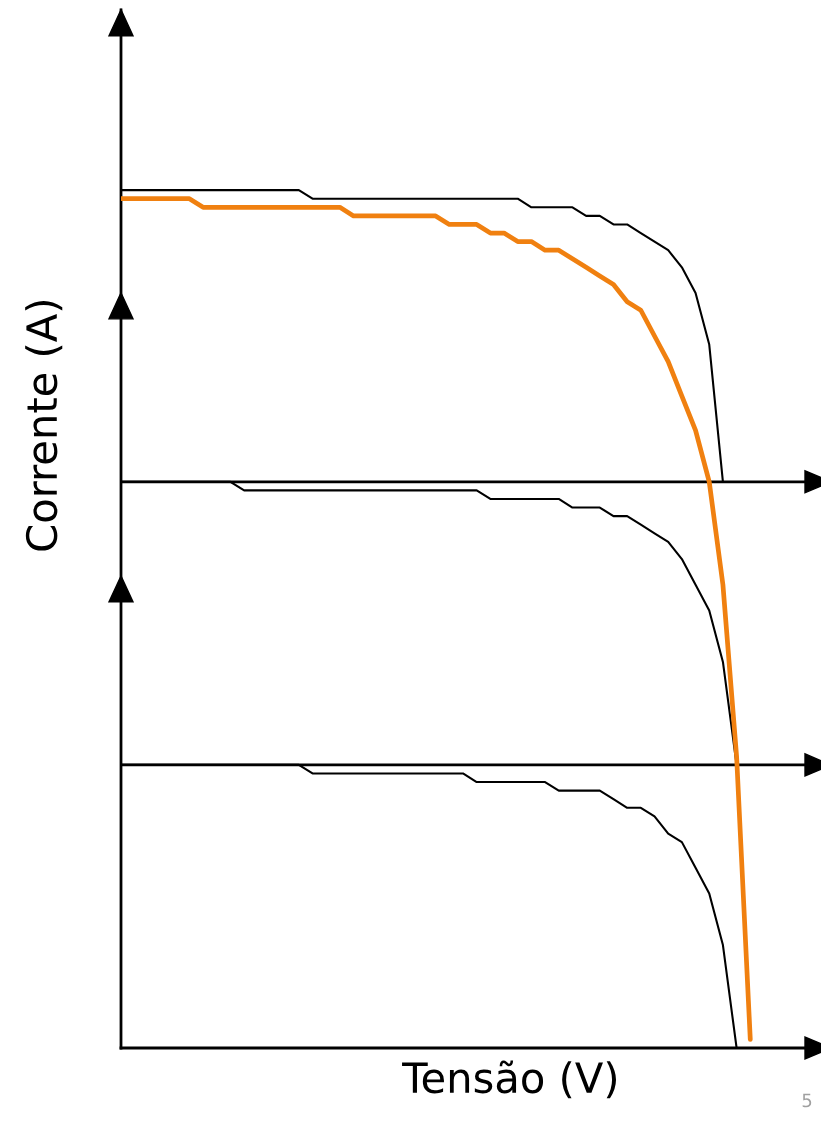  What do you see at coordinates (509, 1079) in the screenshot?
I see `x-axis-title: Tensão (V)` at bounding box center [509, 1079].